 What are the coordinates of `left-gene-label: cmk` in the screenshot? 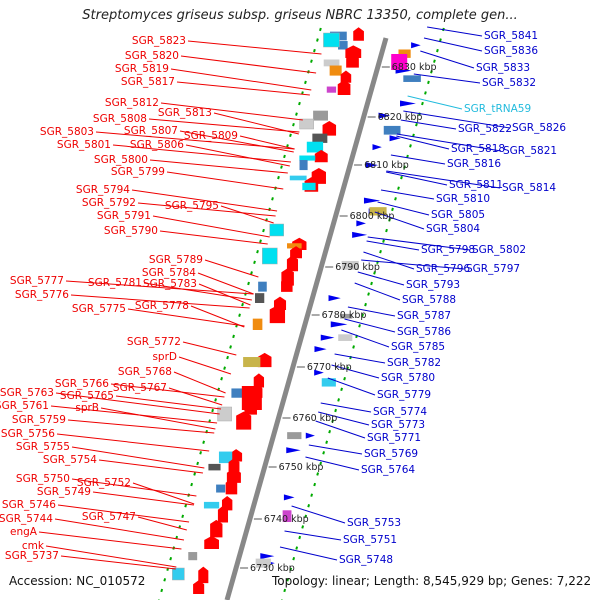 It's located at (33, 546).